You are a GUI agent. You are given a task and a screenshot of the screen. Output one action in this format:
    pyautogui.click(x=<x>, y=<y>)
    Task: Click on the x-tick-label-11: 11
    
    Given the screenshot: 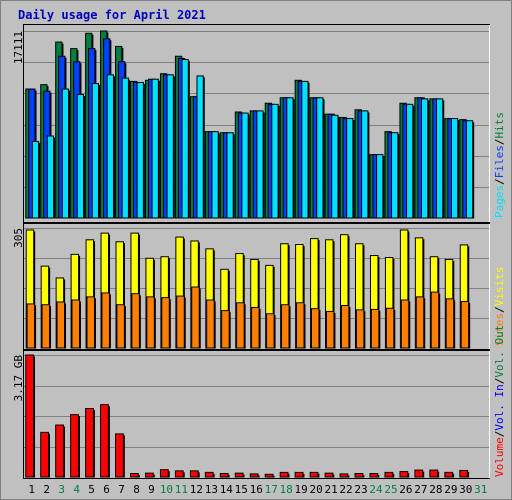 What is the action you would take?
    pyautogui.click(x=181, y=489)
    